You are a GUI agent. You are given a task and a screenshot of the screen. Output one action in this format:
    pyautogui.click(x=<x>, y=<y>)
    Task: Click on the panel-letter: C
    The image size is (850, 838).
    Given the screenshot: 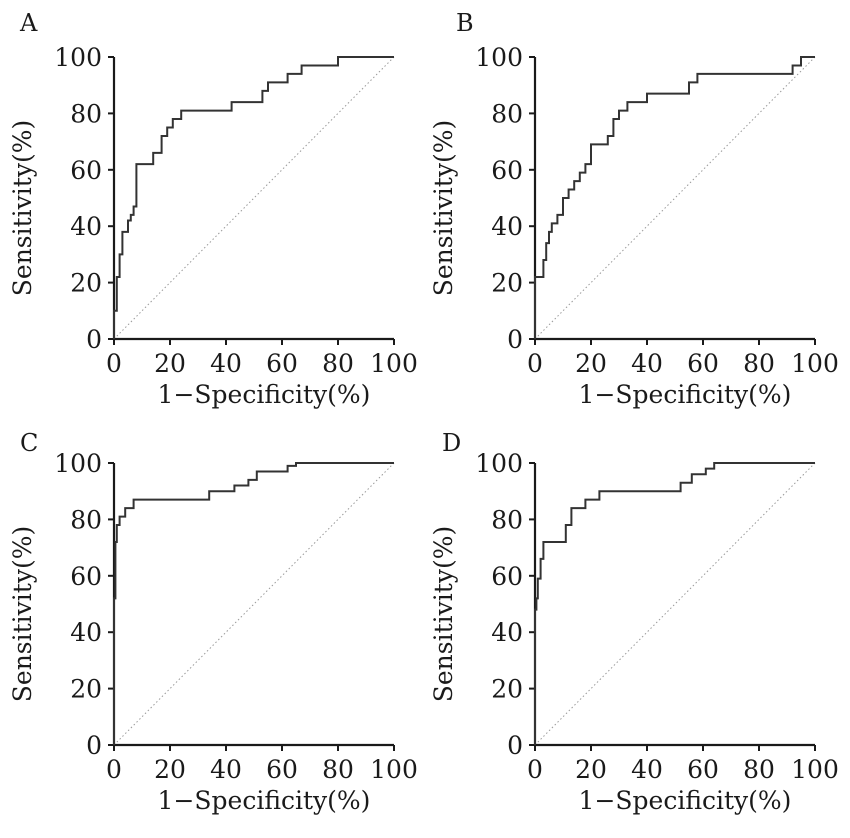 What is the action you would take?
    pyautogui.click(x=29, y=443)
    